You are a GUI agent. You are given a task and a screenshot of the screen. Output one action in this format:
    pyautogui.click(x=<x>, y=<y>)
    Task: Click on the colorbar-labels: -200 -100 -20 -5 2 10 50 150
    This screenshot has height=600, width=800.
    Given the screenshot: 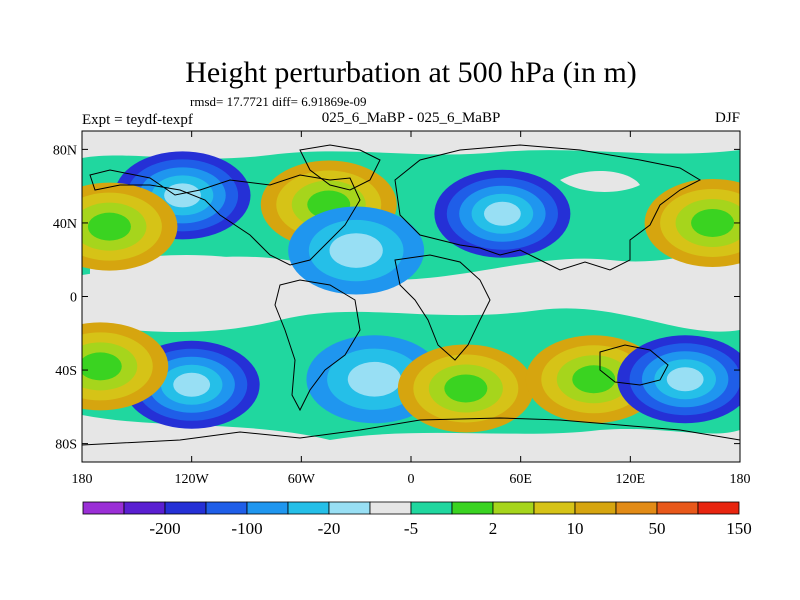 What is the action you would take?
    pyautogui.click(x=450, y=528)
    